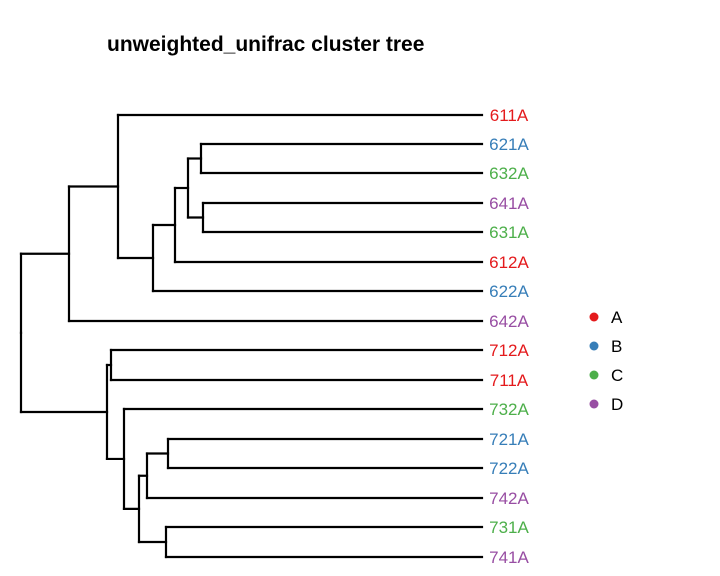 This screenshot has height=576, width=720. Describe the element at coordinates (509, 498) in the screenshot. I see `leaf-label-742A: 742A` at that location.